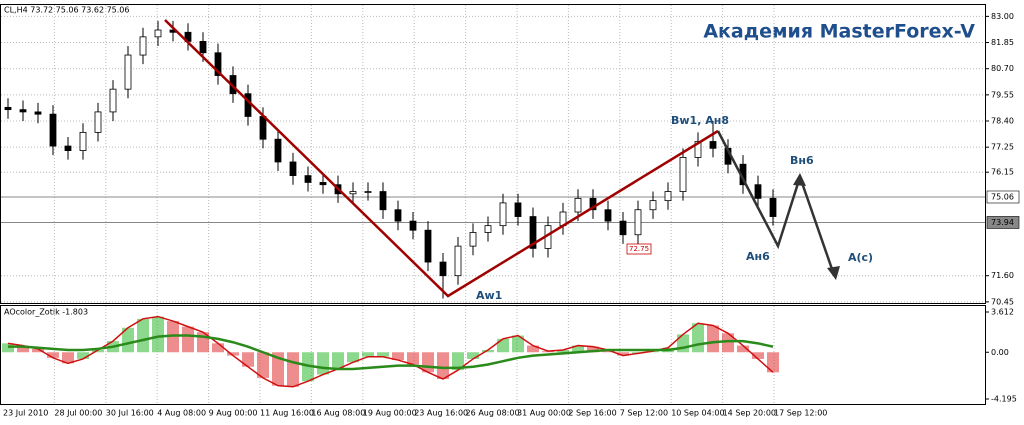 This screenshot has width=1024, height=425. I want to click on y-tick-label: 77.25, so click(1002, 147).